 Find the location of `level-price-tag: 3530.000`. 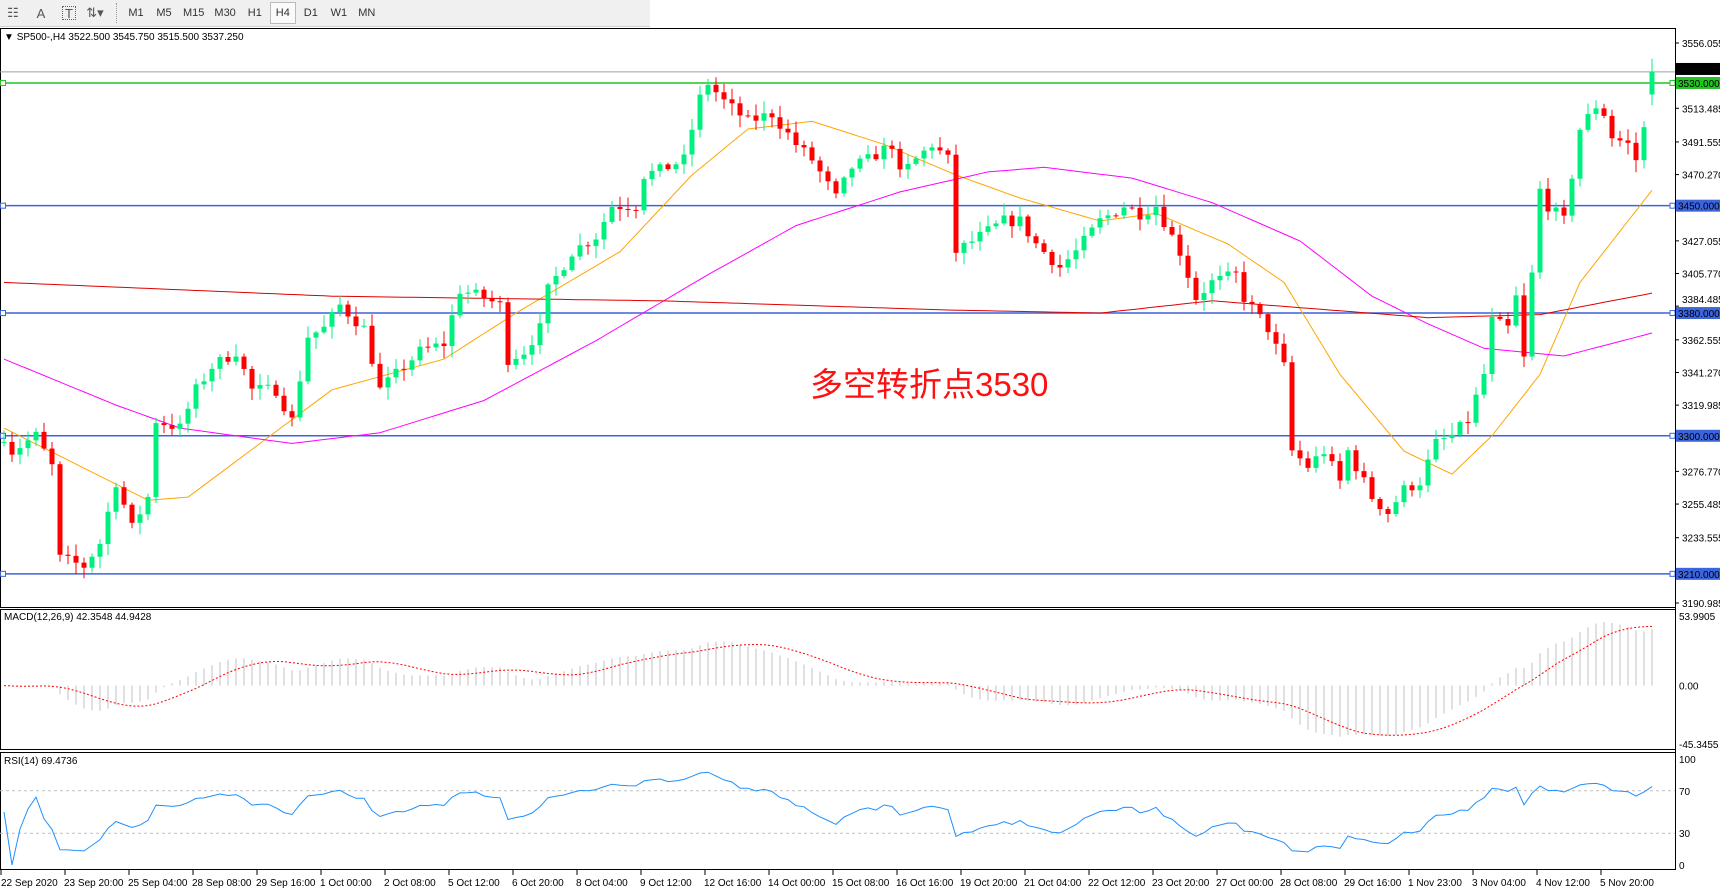

level-price-tag: 3530.000 is located at coordinates (1699, 84).